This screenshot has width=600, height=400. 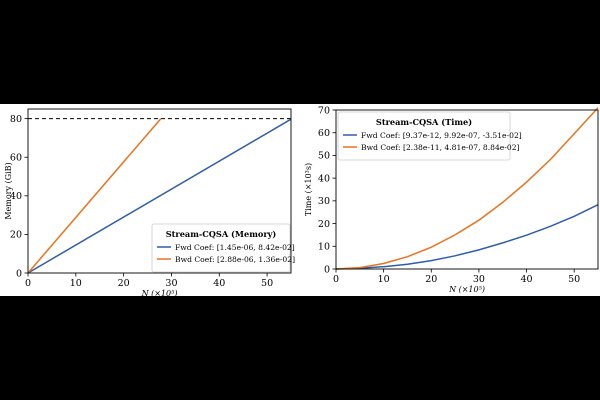 What do you see at coordinates (171, 283) in the screenshot?
I see `memory-x-tick-label: 30` at bounding box center [171, 283].